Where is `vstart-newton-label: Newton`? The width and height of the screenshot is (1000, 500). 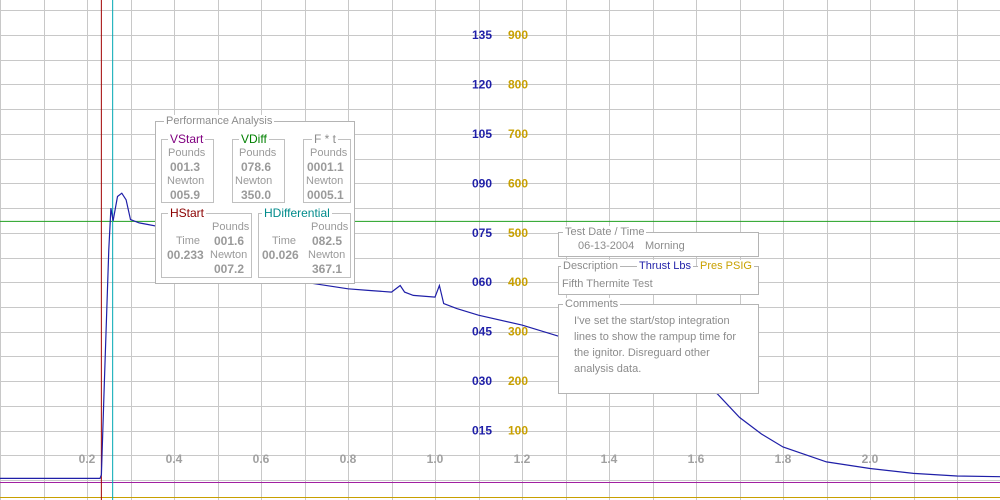
vstart-newton-label: Newton is located at coordinates (186, 181).